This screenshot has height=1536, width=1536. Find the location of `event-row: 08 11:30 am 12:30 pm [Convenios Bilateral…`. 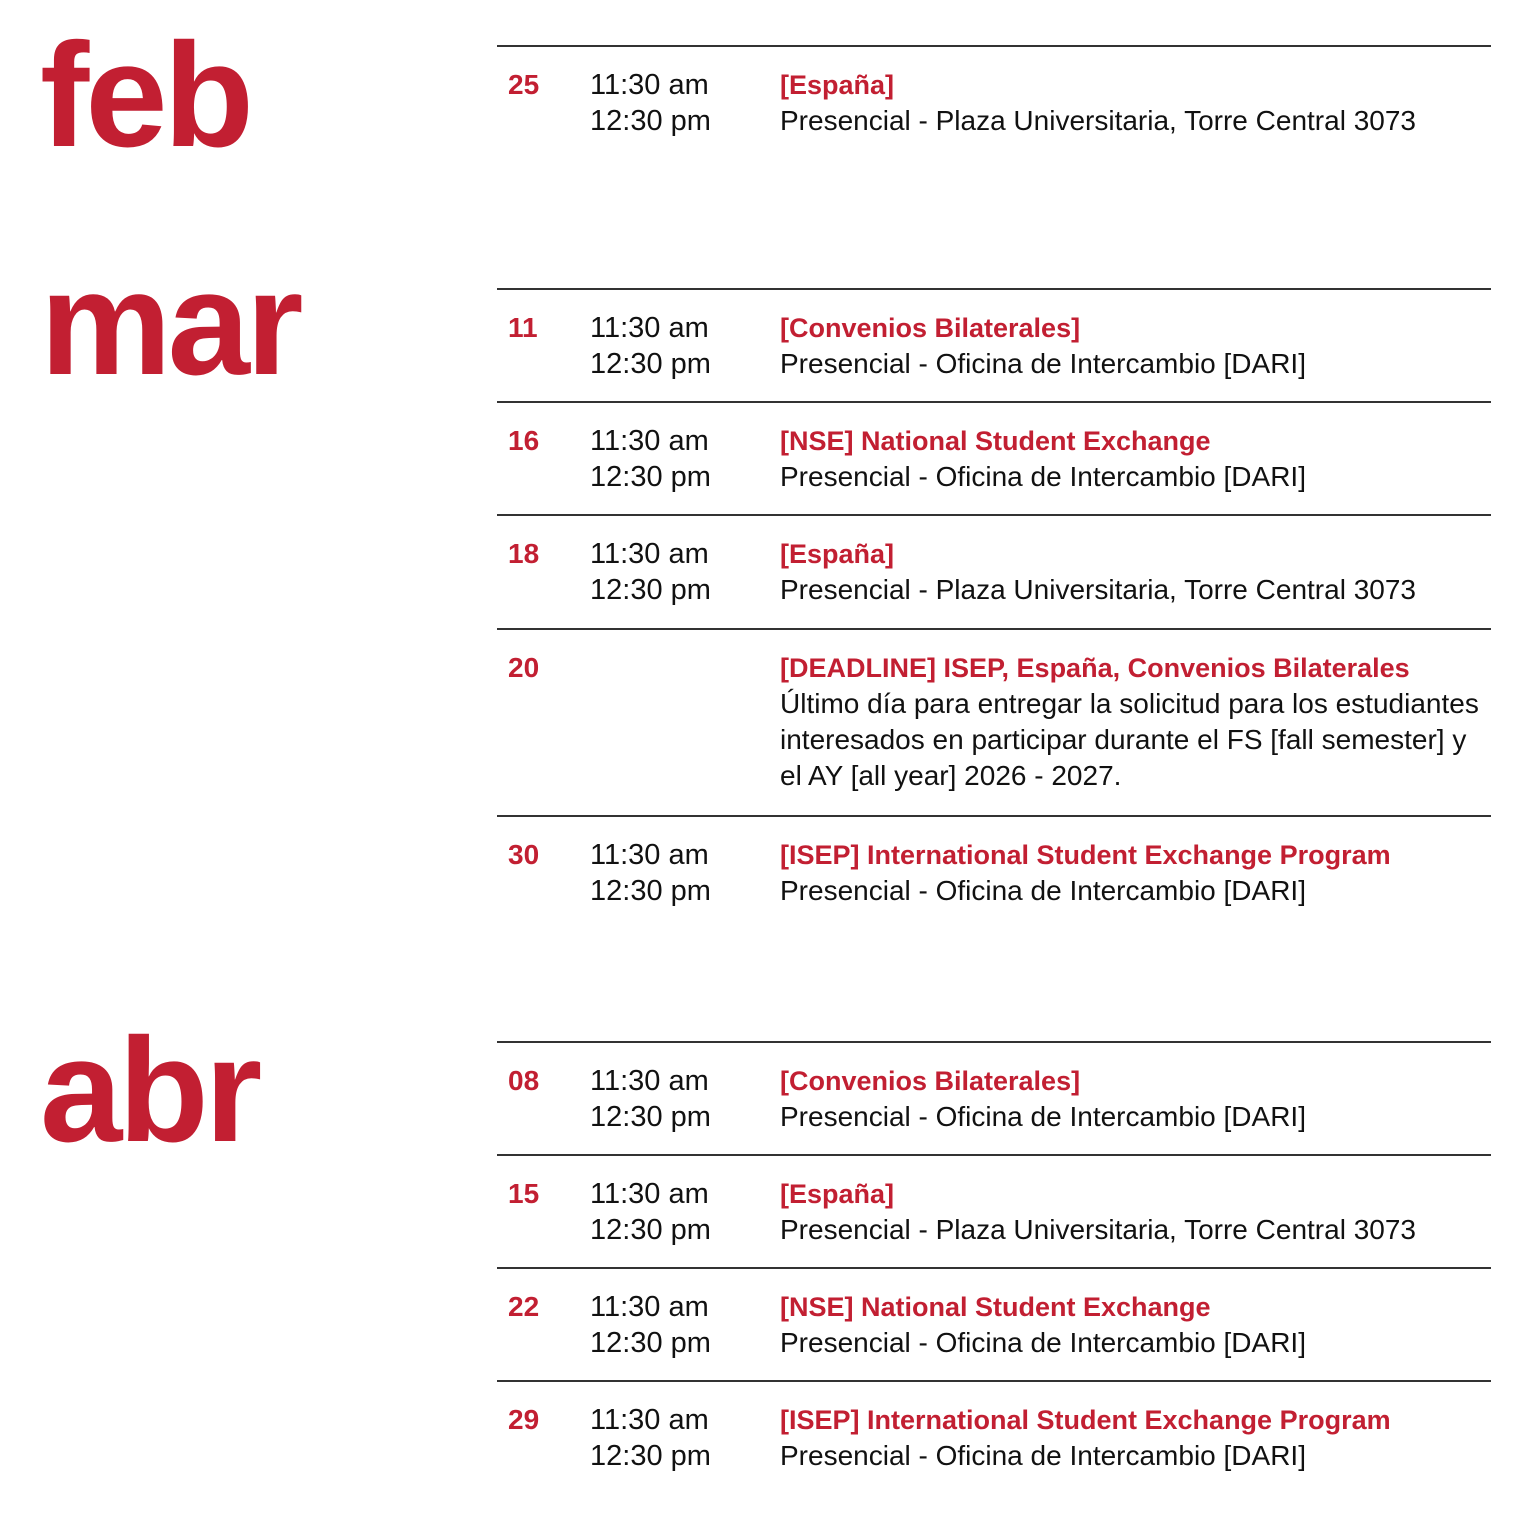

event-row: 08 11:30 am 12:30 pm [Convenios Bilateral… is located at coordinates (994, 1097).